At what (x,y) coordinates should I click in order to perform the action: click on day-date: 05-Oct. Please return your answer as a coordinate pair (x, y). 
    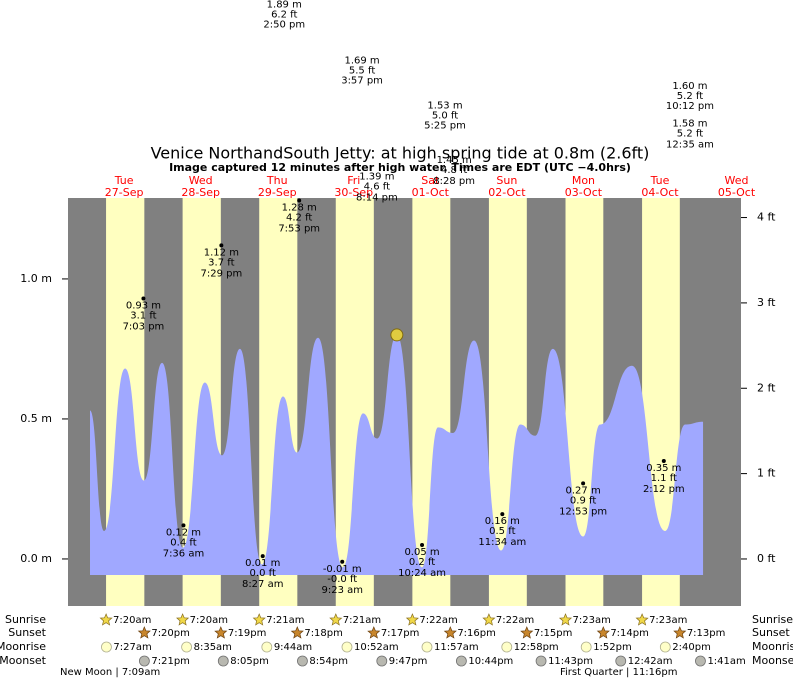
    Looking at the image, I should click on (737, 192).